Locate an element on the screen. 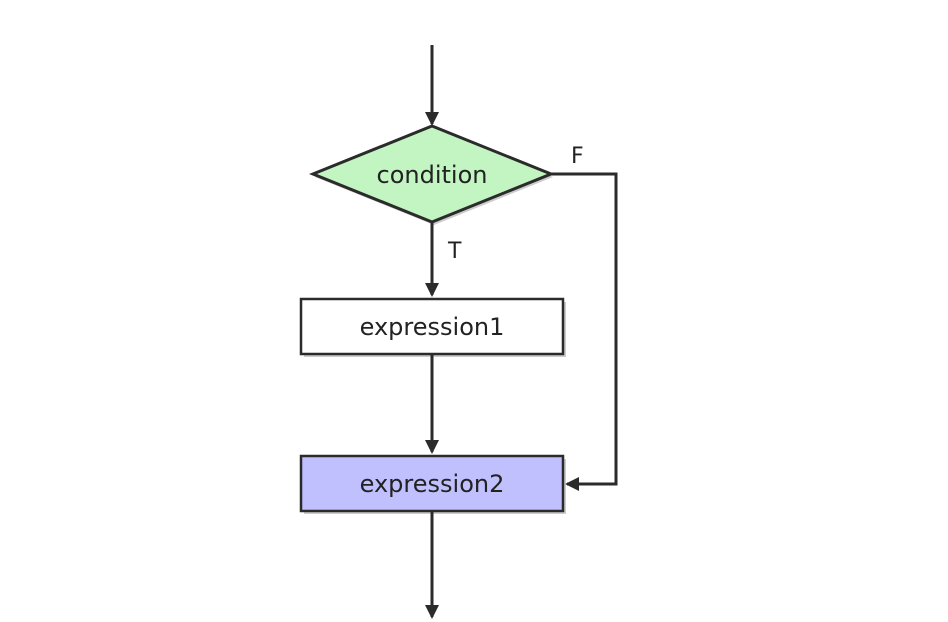 The image size is (948, 622). expression1-label: expression1 is located at coordinates (432, 327).